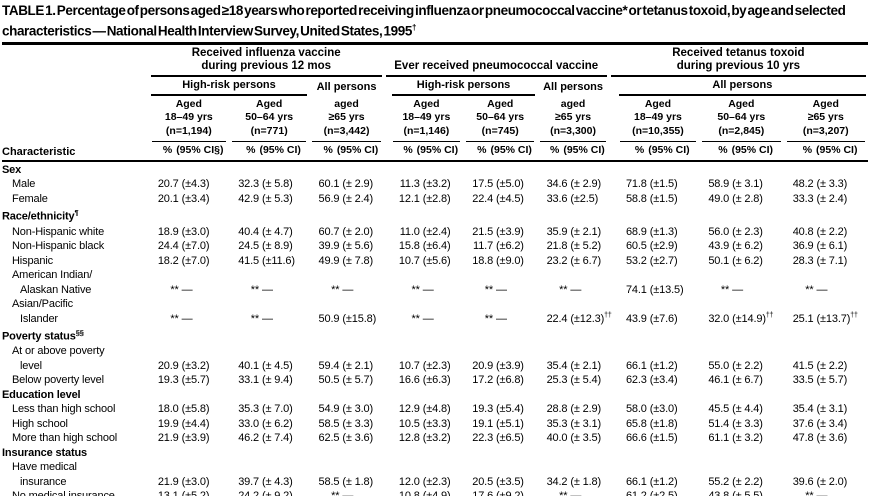 This screenshot has width=870, height=496. I want to click on value-cell: 10.5 (±3.3), so click(424, 423).